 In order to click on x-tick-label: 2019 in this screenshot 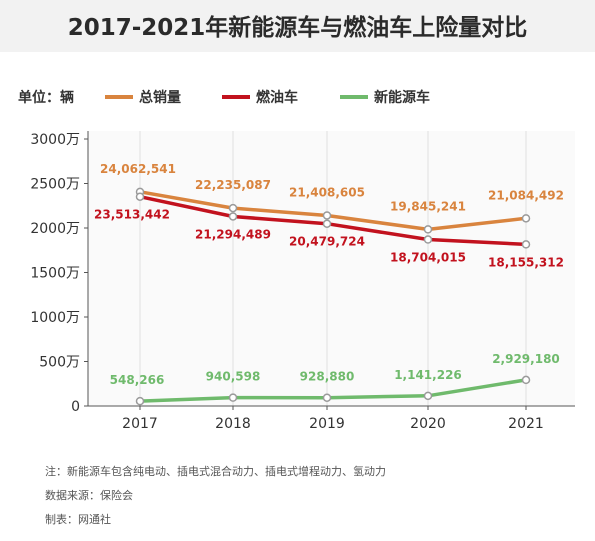, I will do `click(327, 424)`.